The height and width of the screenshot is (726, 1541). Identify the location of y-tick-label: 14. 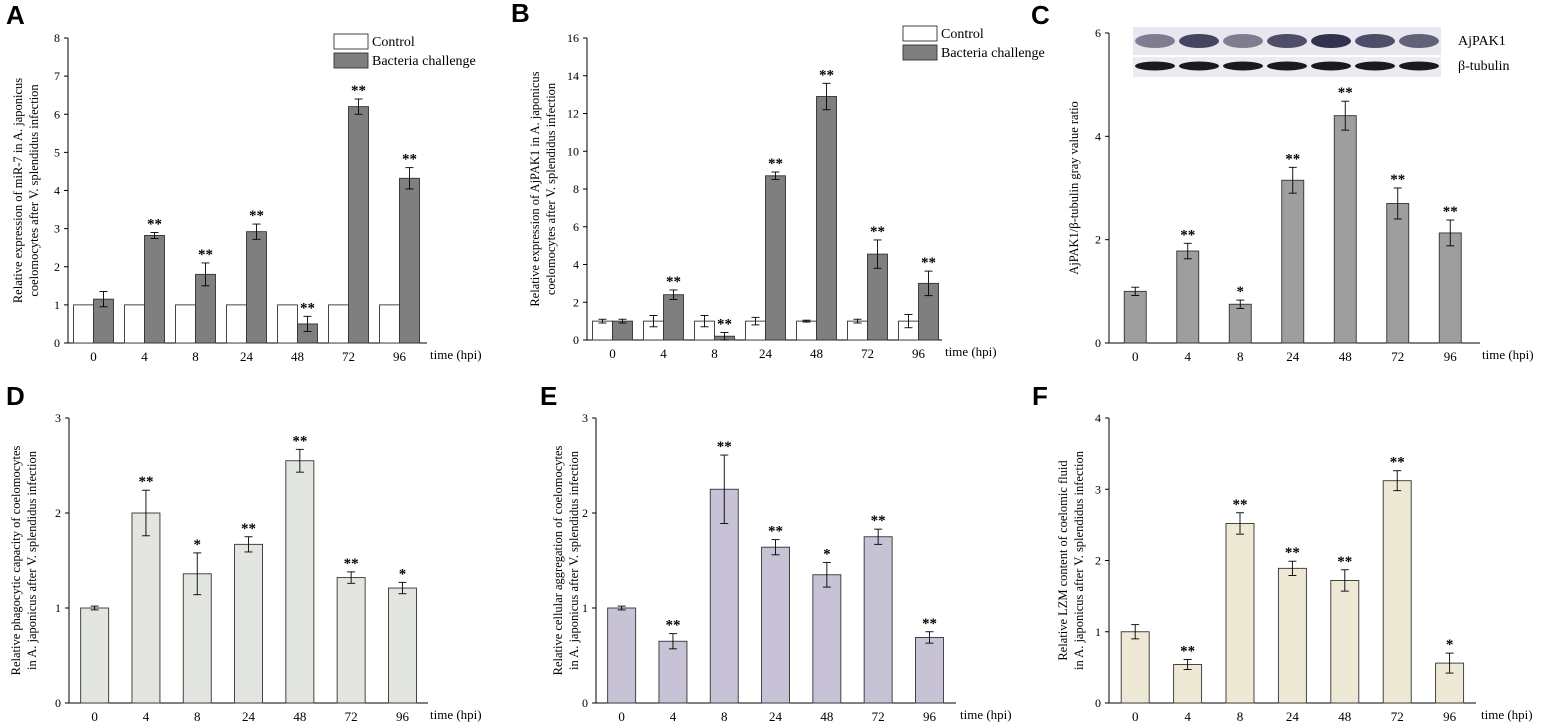
(573, 76).